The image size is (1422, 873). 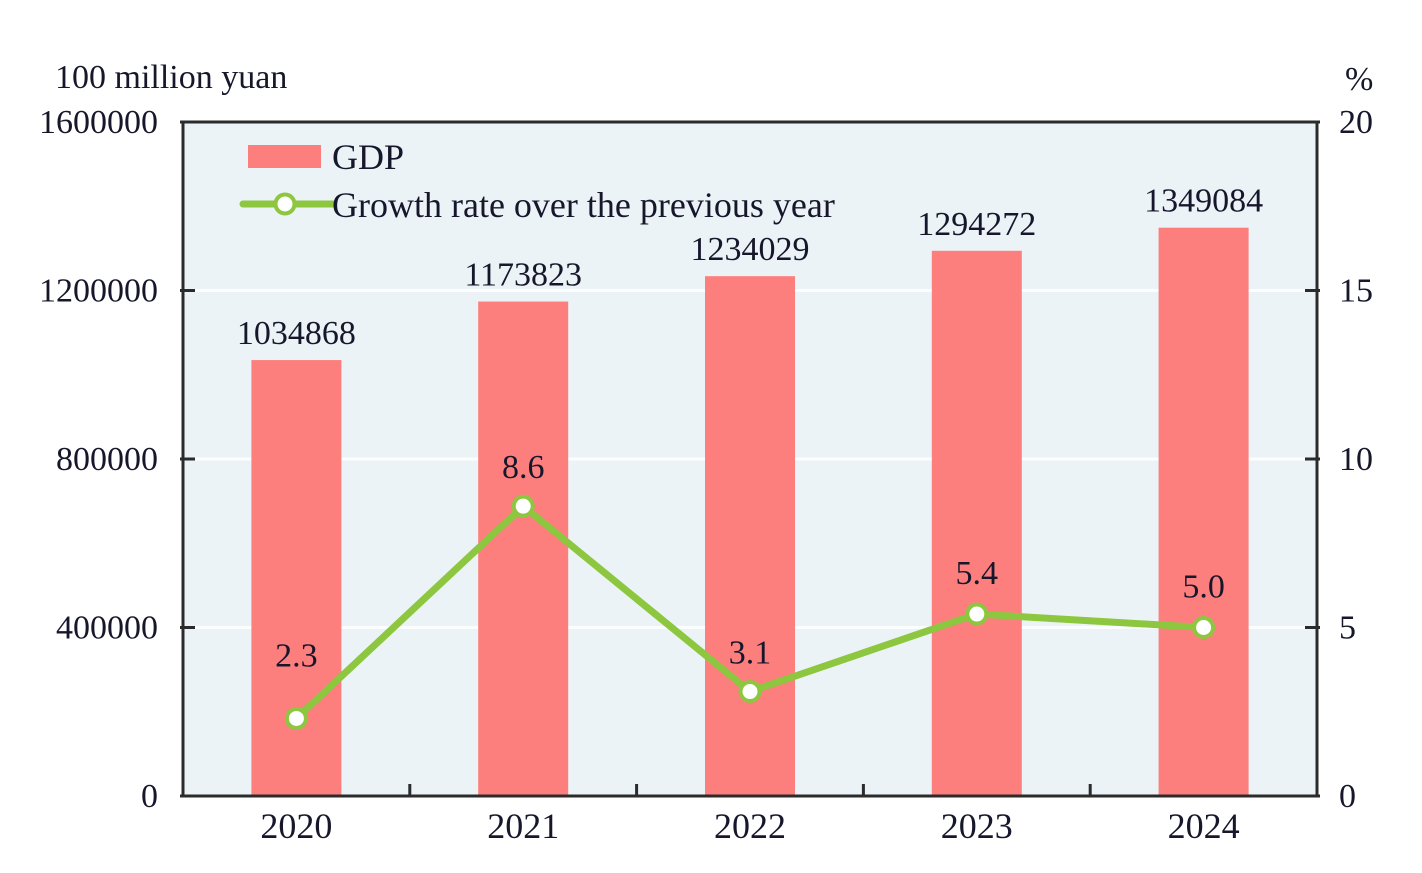 I want to click on left-tick-label: 800000, so click(x=107, y=459).